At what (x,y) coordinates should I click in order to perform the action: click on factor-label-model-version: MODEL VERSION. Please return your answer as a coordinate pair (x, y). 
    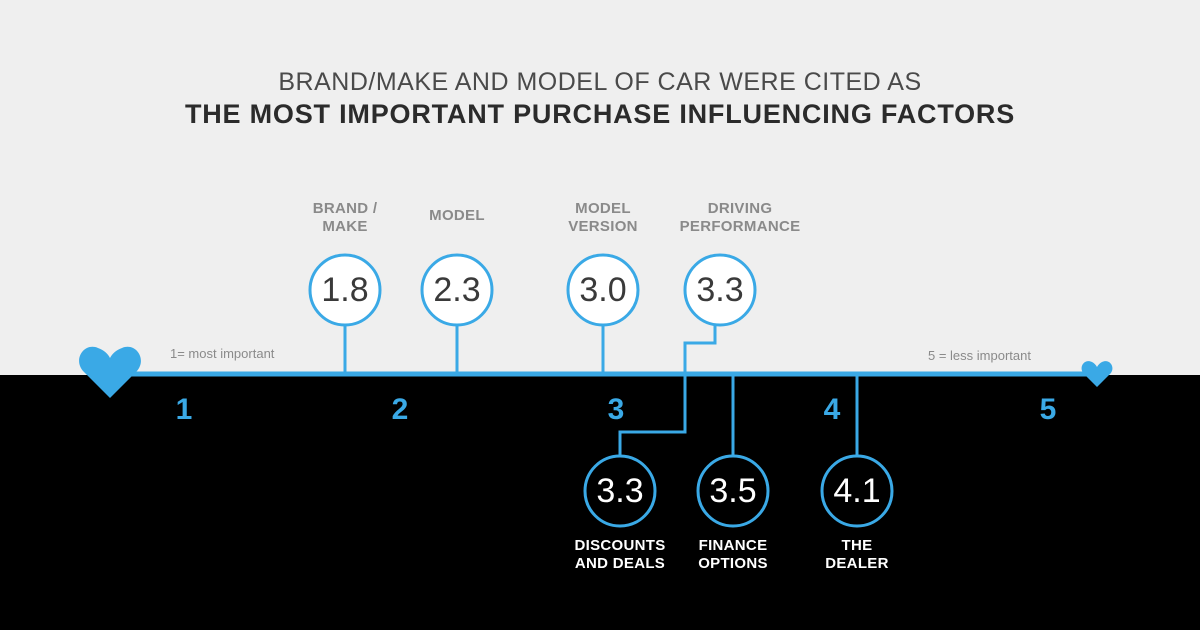
    Looking at the image, I should click on (603, 217).